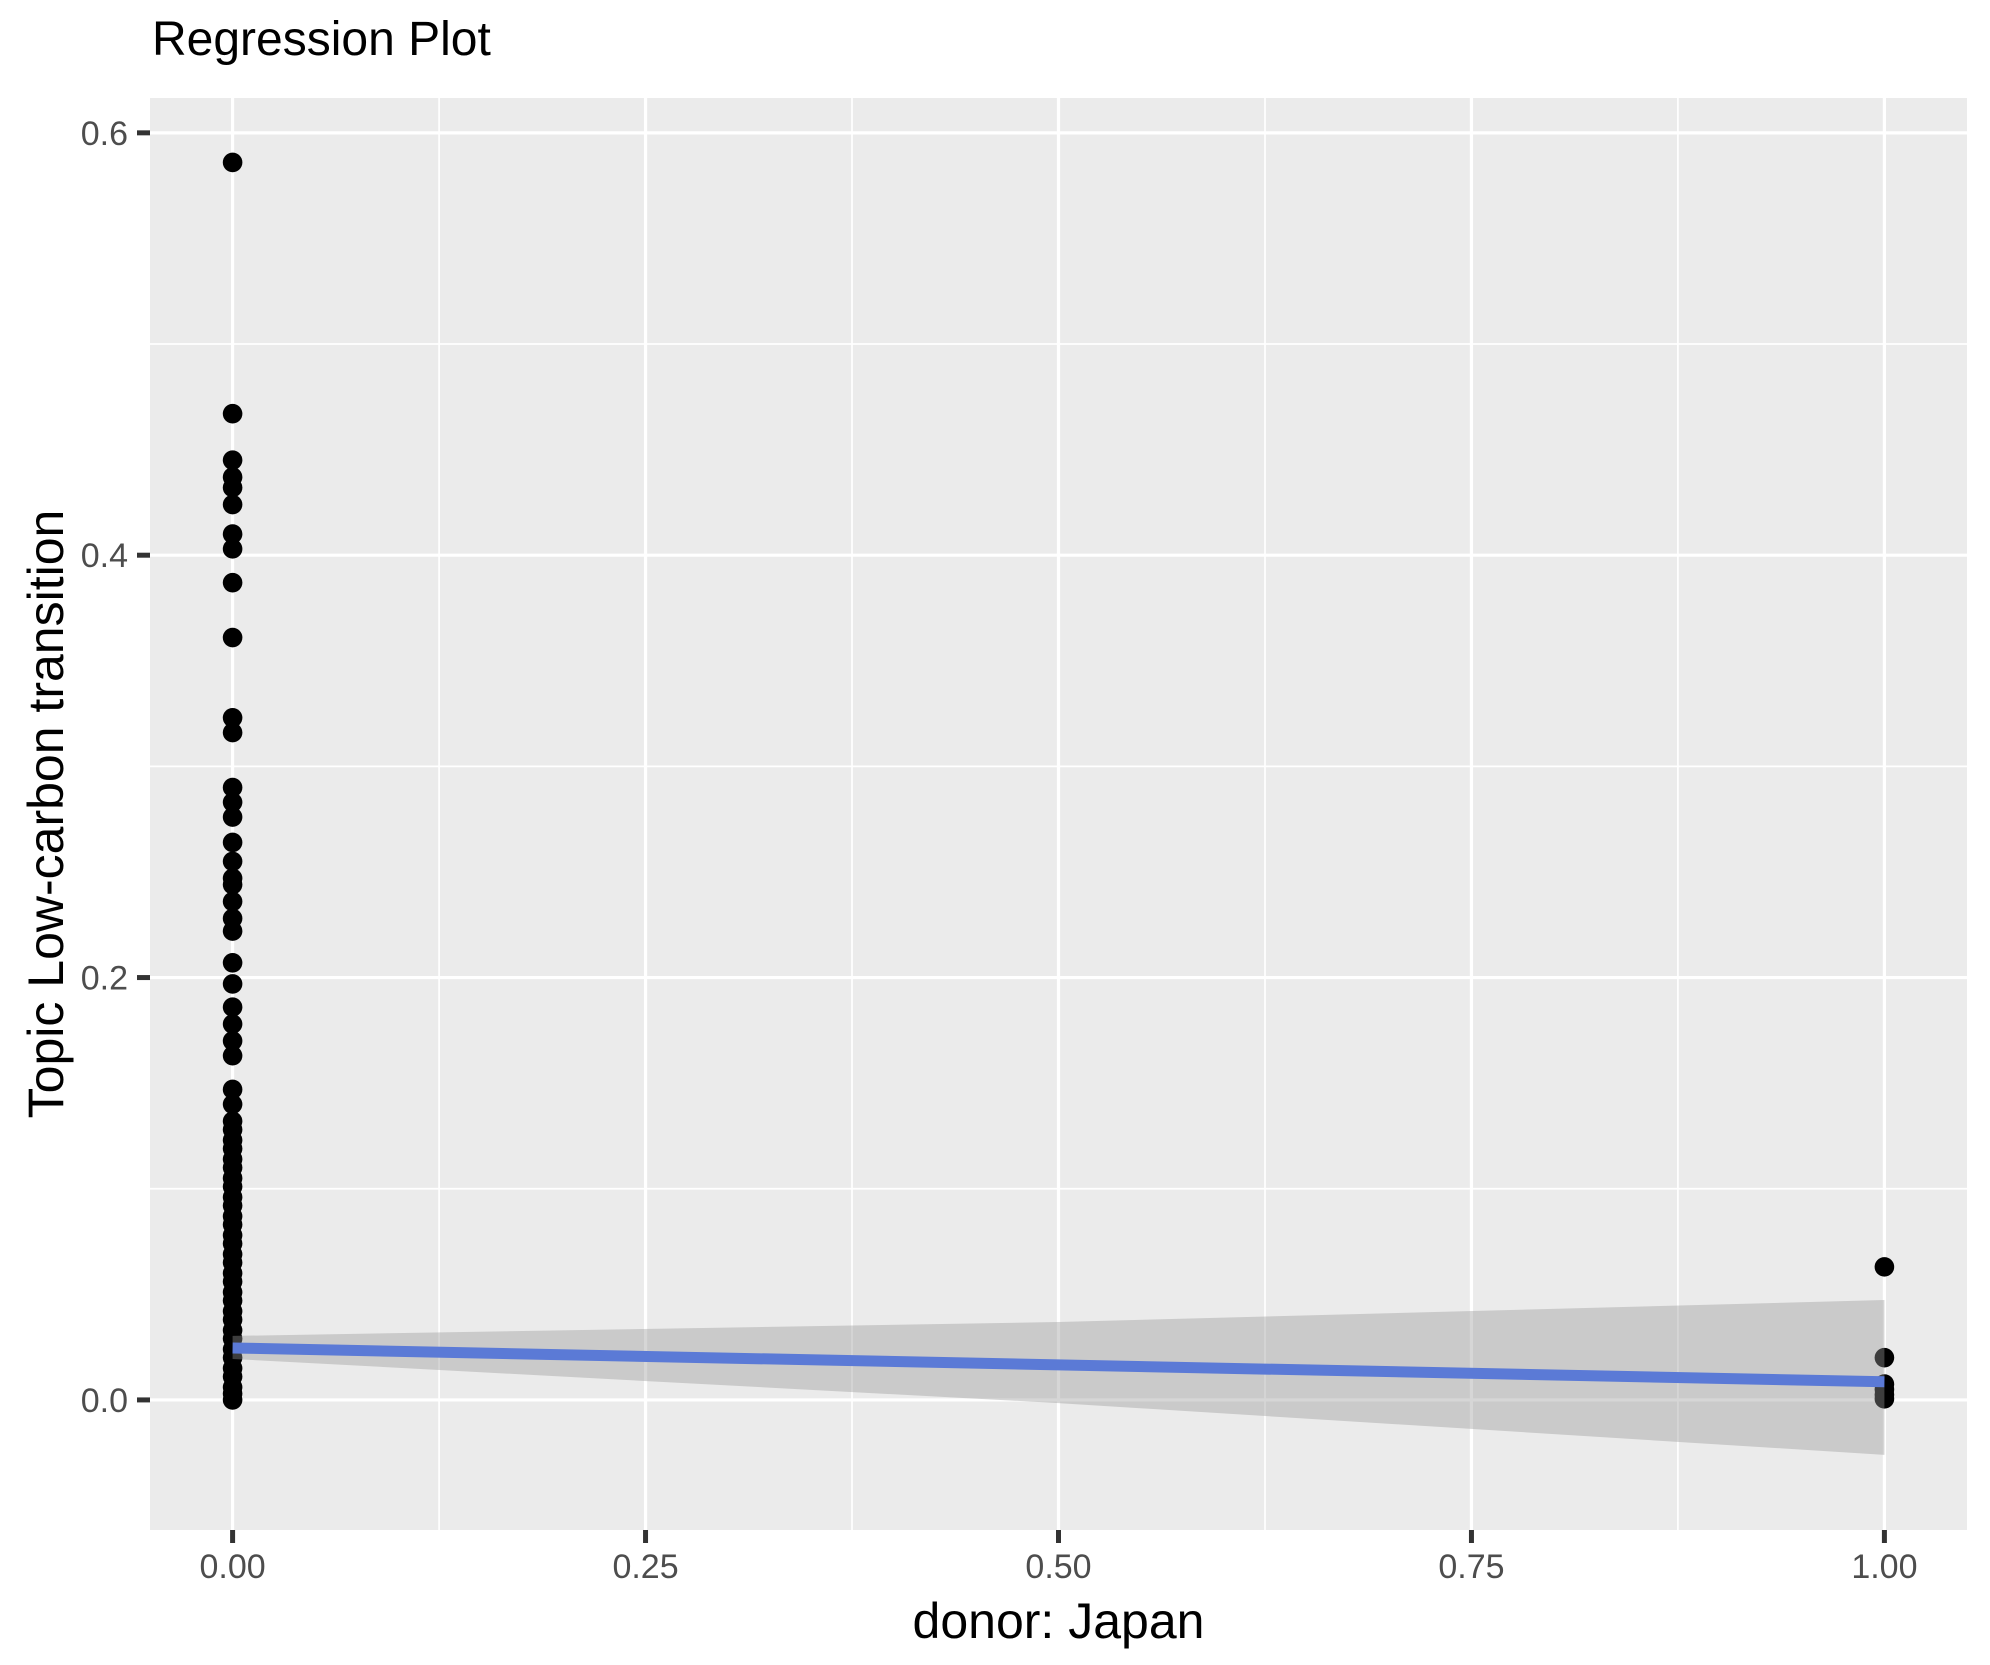 The width and height of the screenshot is (1990, 1665). What do you see at coordinates (1058, 1621) in the screenshot?
I see `x-axis-title: donor: Japan` at bounding box center [1058, 1621].